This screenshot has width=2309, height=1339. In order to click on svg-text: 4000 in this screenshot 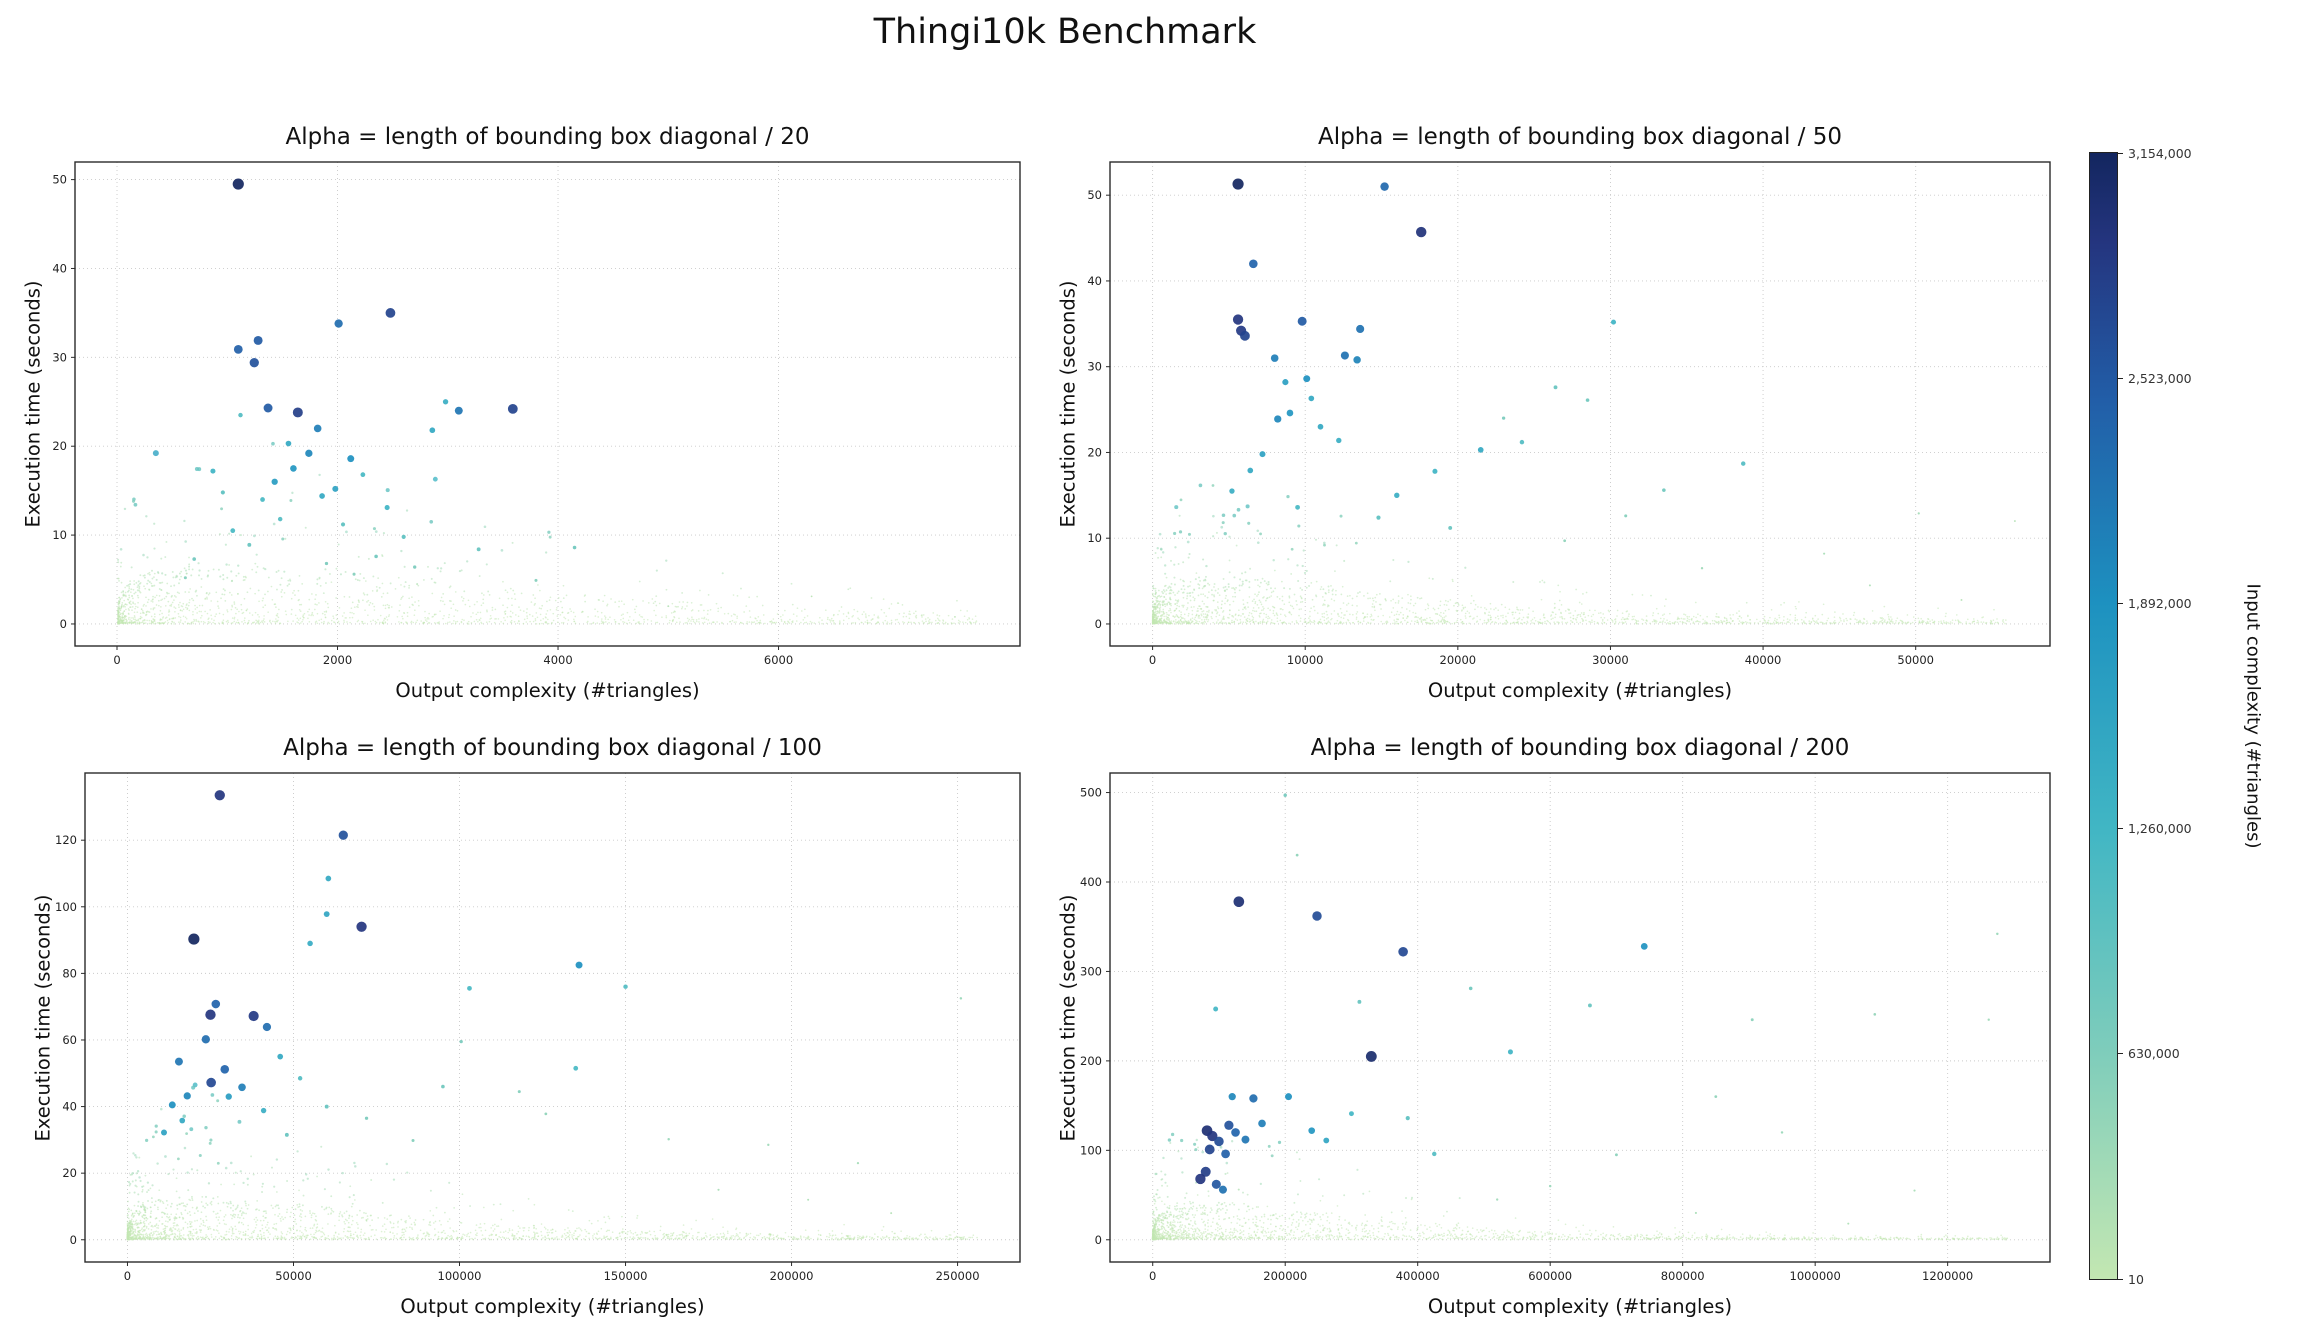, I will do `click(557, 660)`.